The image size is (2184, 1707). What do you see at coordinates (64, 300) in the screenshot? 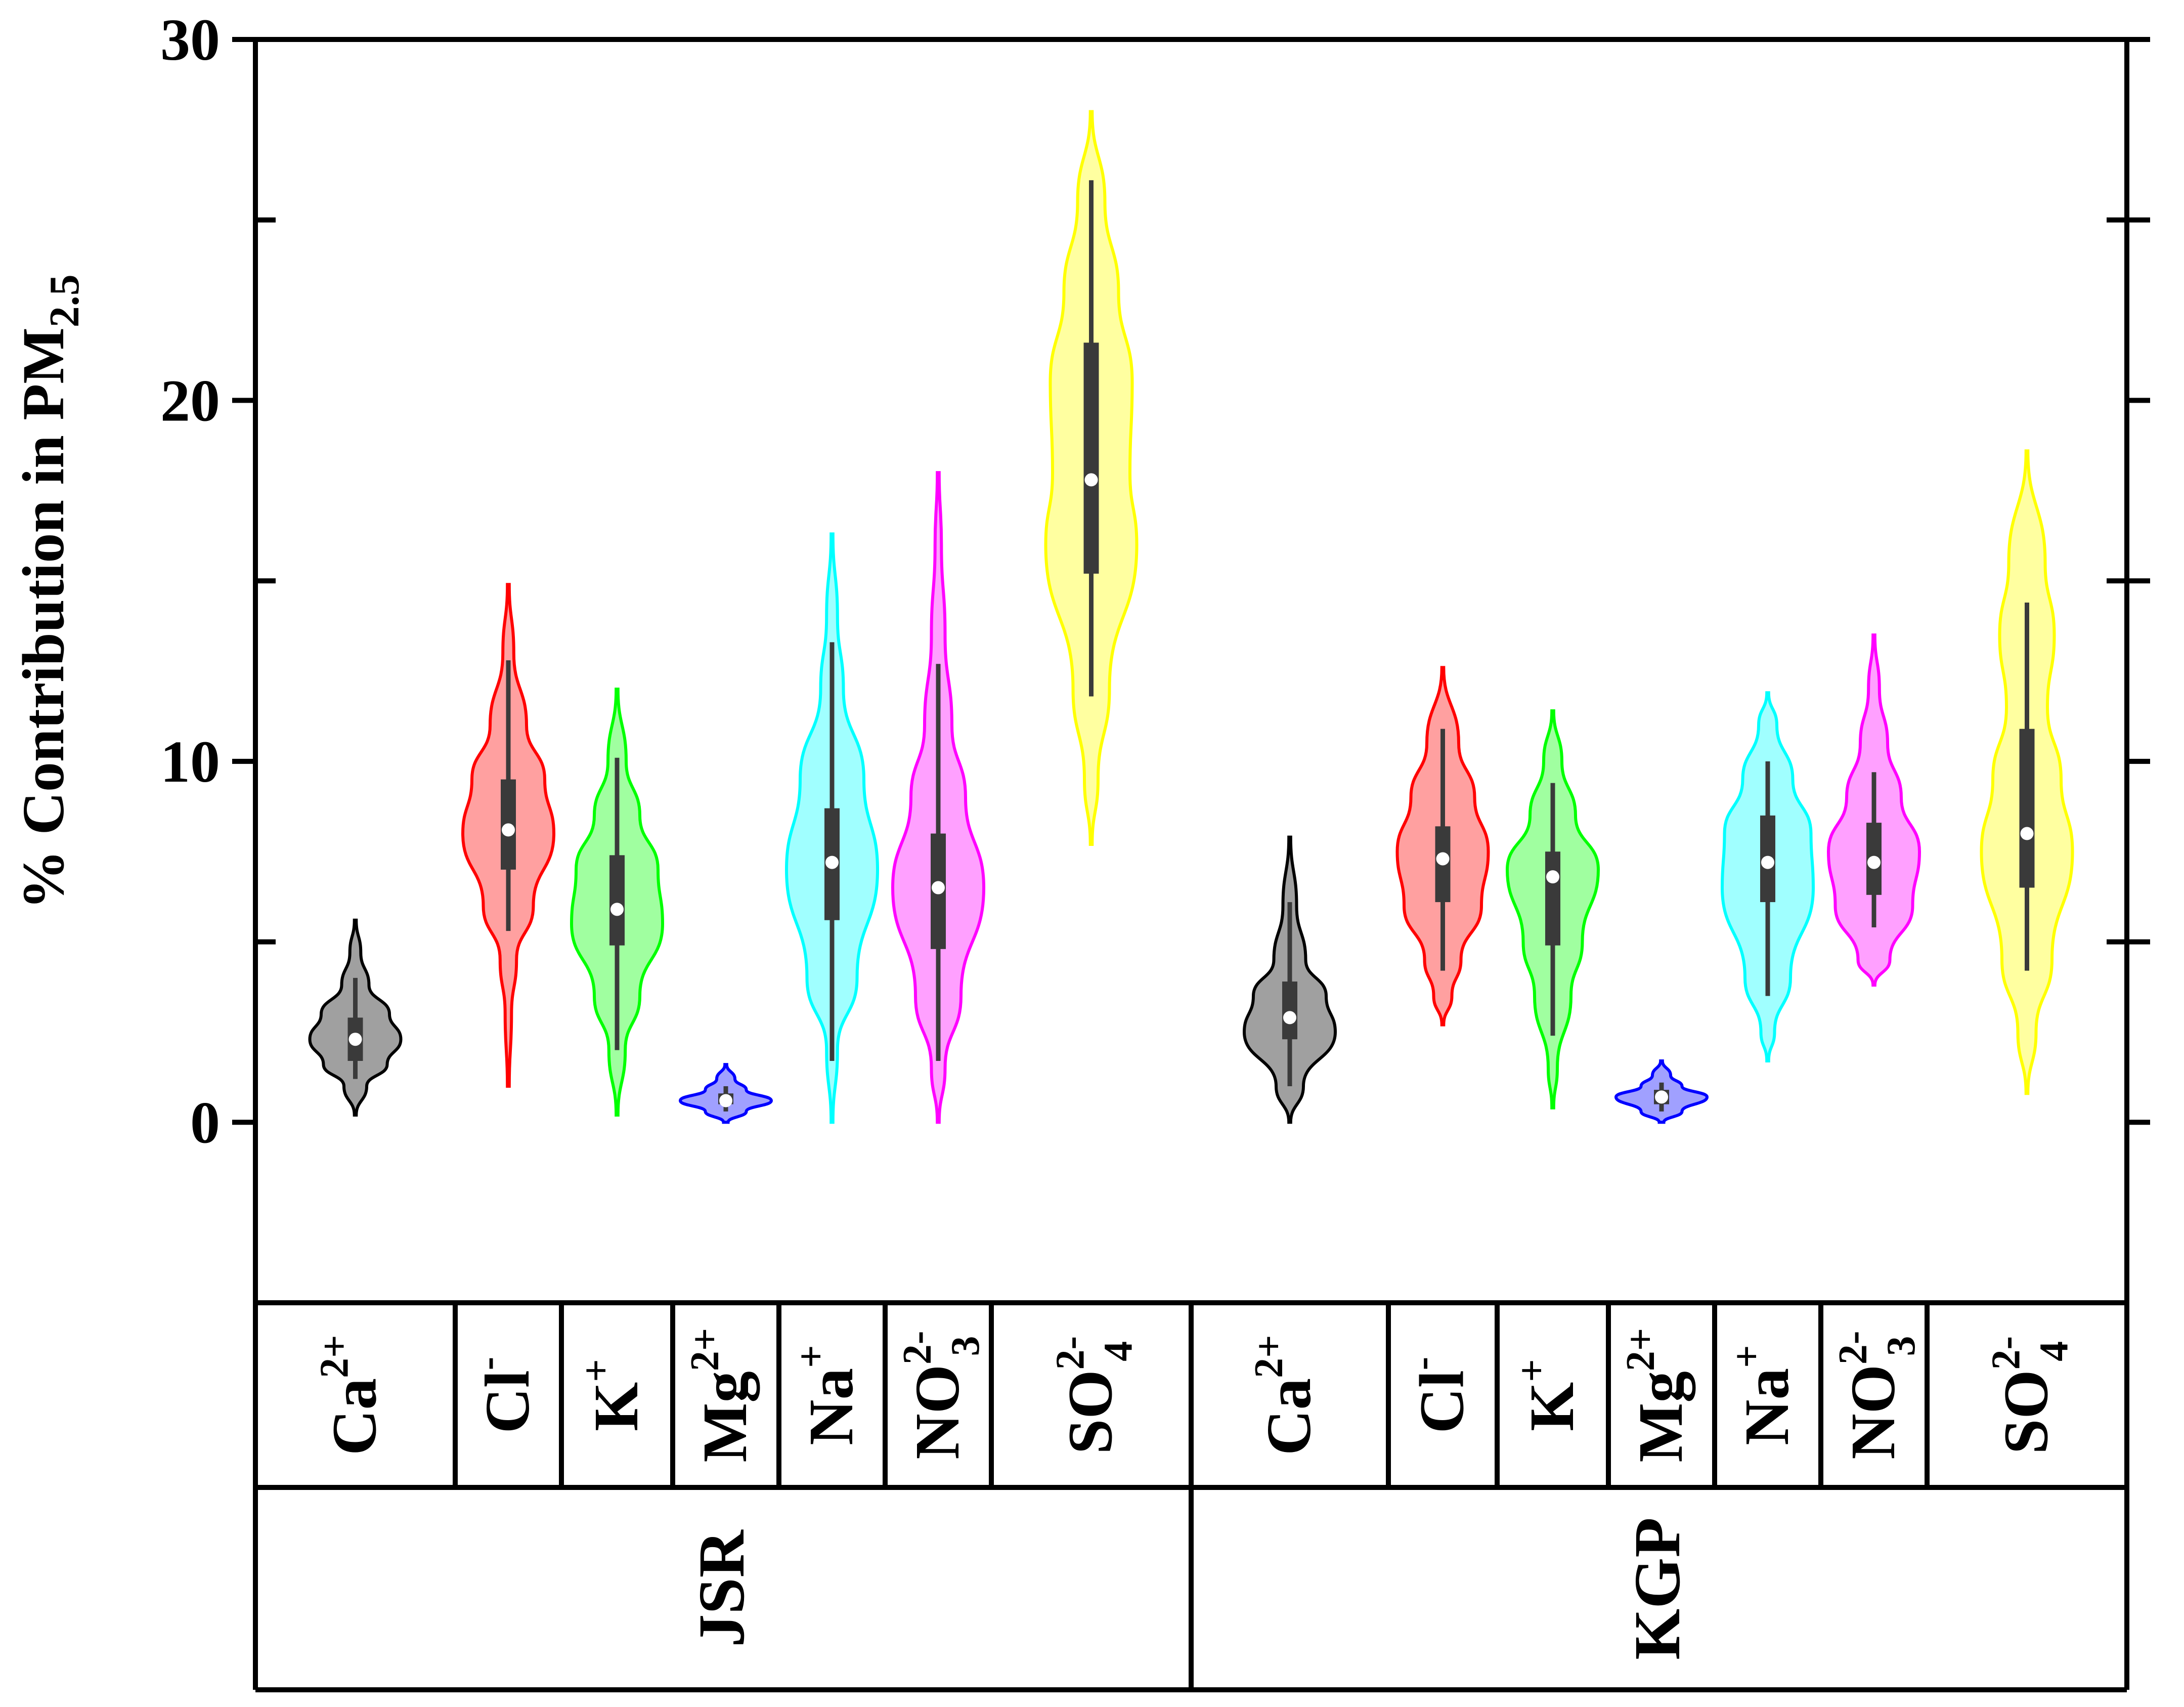
I see `y-axis-label-subscript: 2.5` at bounding box center [64, 300].